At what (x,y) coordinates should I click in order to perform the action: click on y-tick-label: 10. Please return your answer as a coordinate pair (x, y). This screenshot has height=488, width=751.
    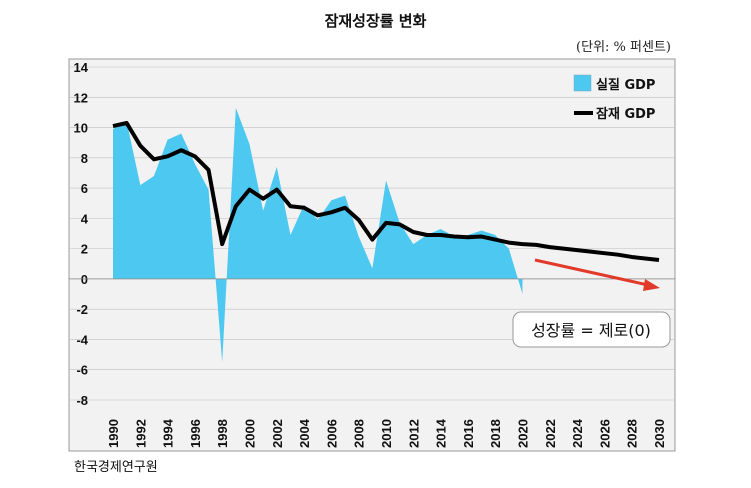
    Looking at the image, I should click on (81, 128).